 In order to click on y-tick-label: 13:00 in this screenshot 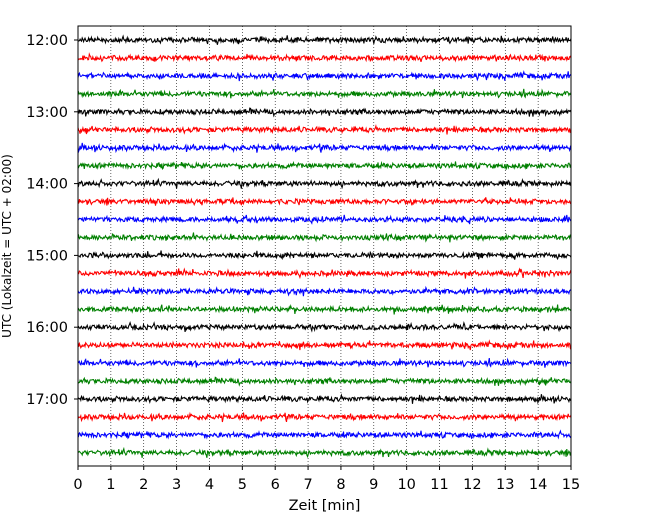, I will do `click(47, 113)`.